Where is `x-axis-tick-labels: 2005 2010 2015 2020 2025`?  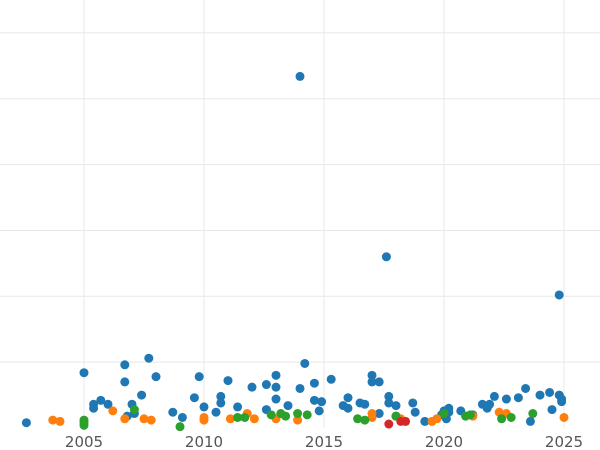 x-axis-tick-labels: 2005 2010 2015 2020 2025 is located at coordinates (324, 441).